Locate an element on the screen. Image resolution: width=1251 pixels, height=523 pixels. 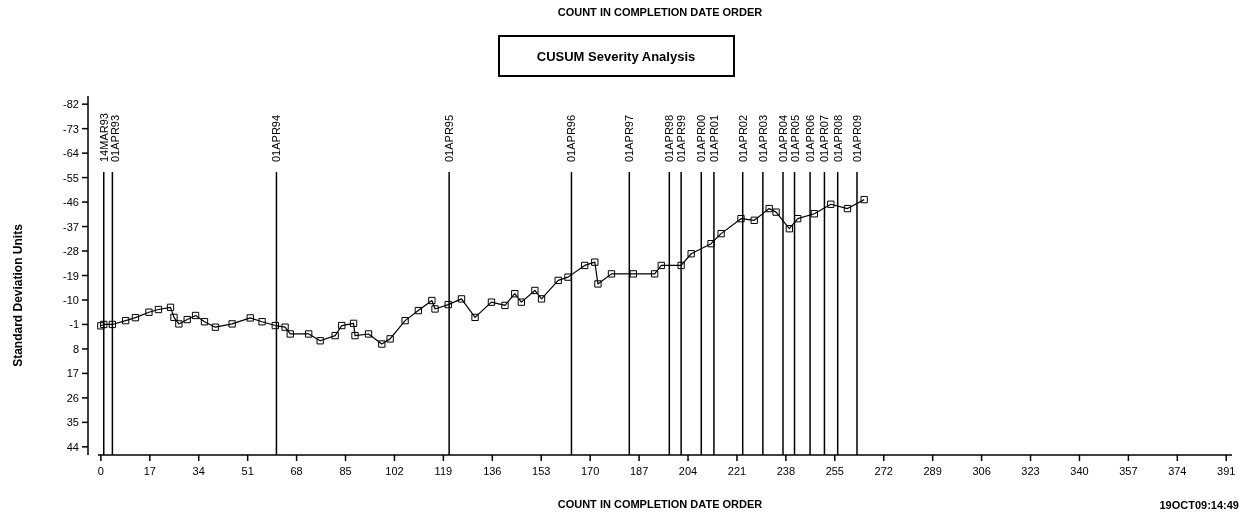
ref-line-label: 01APR97 is located at coordinates (629, 138).